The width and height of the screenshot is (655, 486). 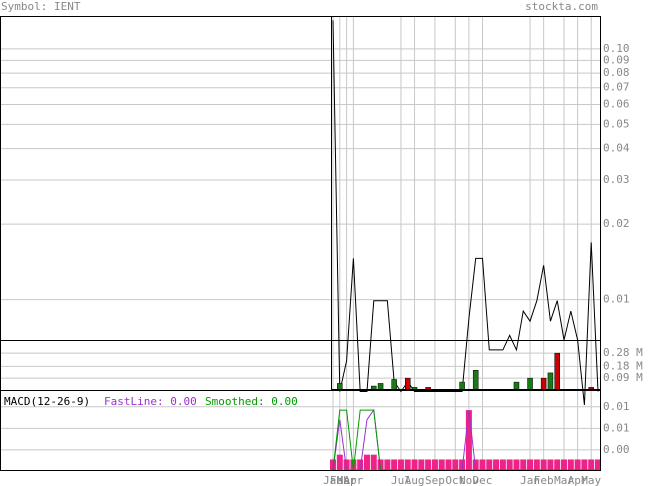 What do you see at coordinates (415, 480) in the screenshot?
I see `x-tick-label: Aug` at bounding box center [415, 480].